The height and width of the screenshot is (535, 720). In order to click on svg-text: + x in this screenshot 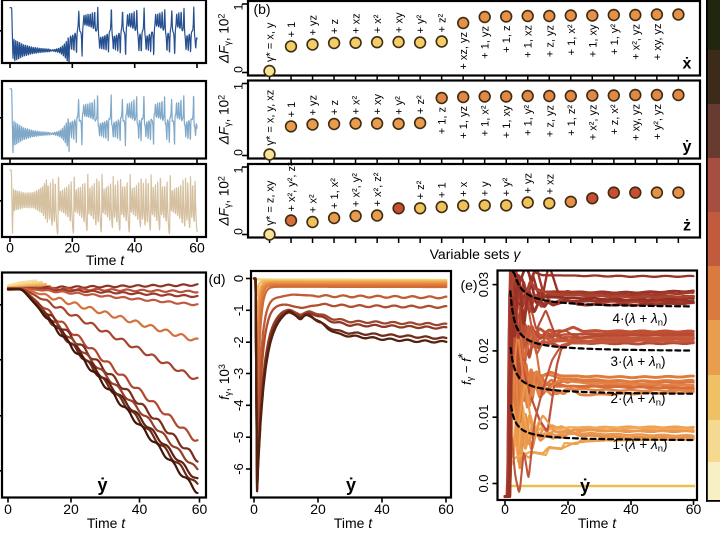, I will do `click(464, 188)`.